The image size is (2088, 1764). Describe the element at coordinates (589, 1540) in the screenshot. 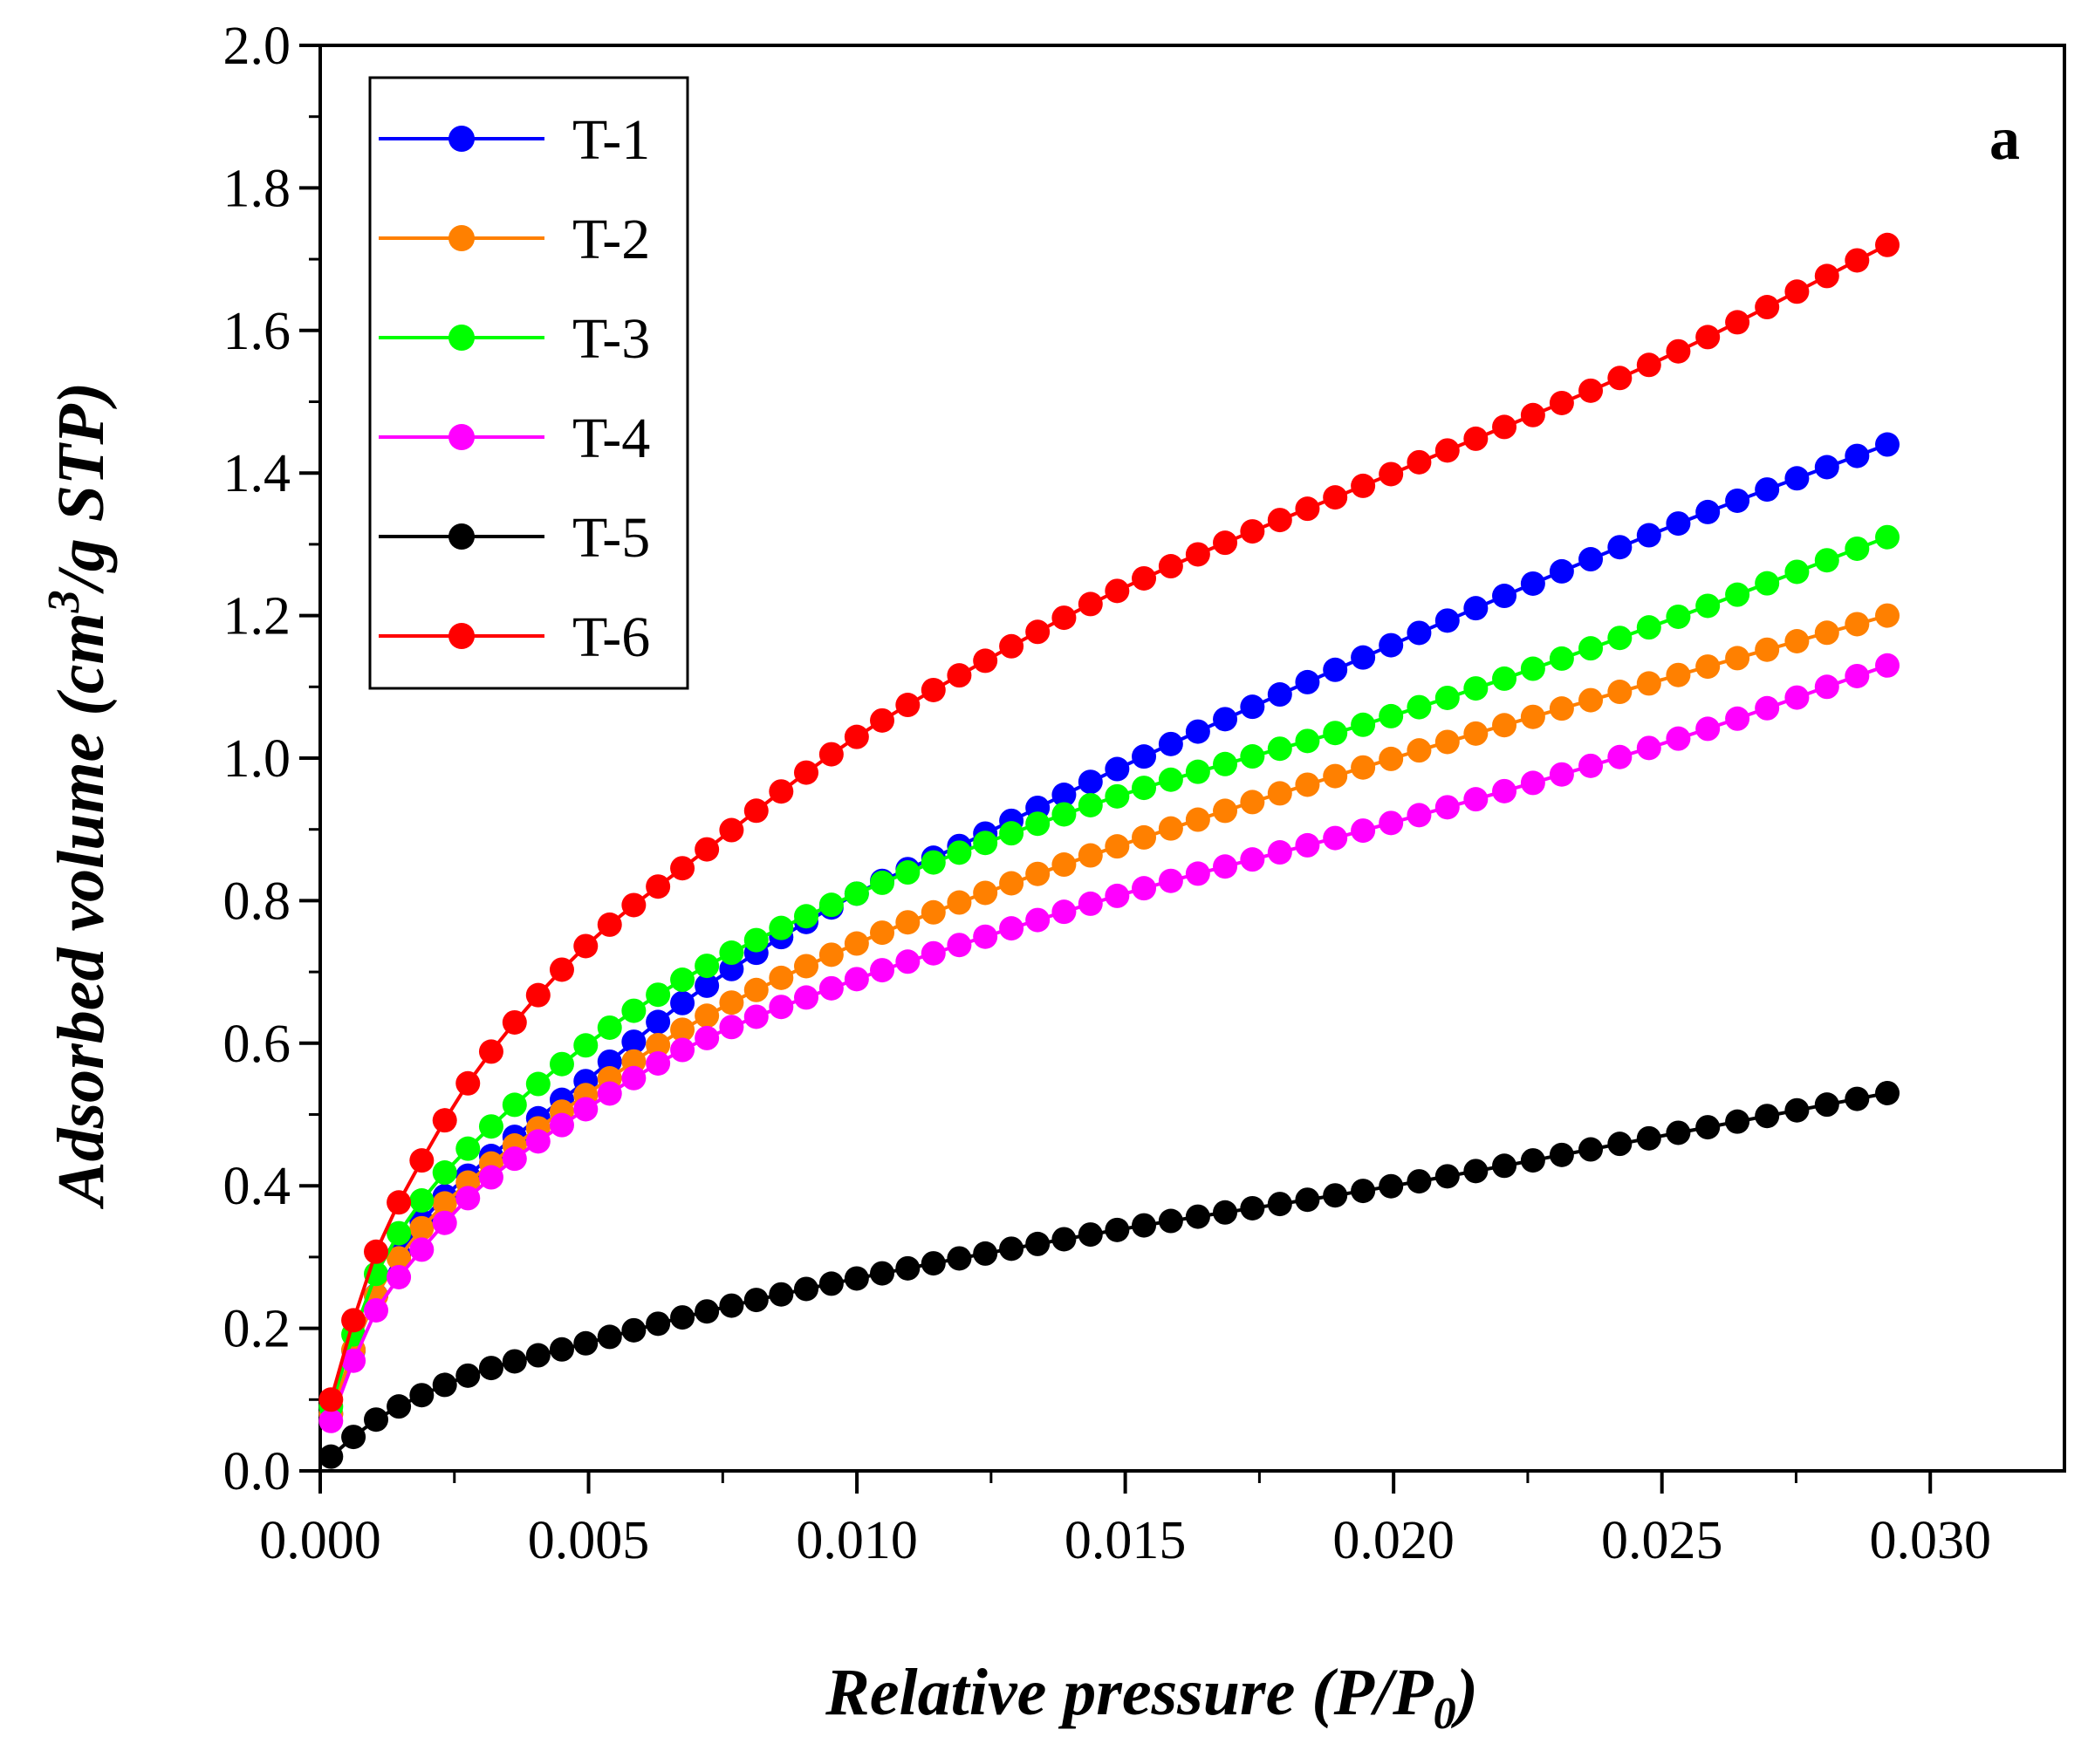

I see `x-tick-label: 0.005` at that location.